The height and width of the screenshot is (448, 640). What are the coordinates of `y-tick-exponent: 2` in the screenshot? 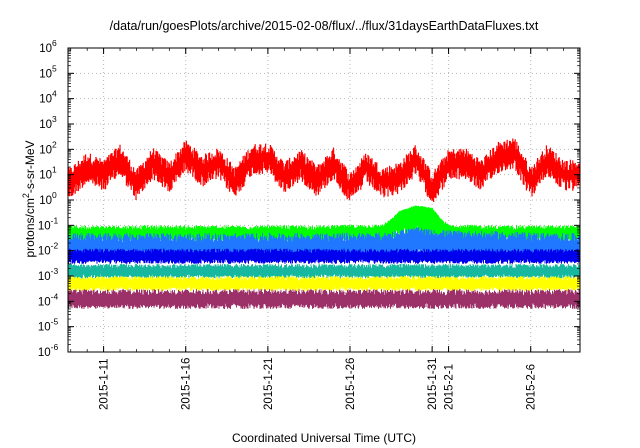 It's located at (54, 144).